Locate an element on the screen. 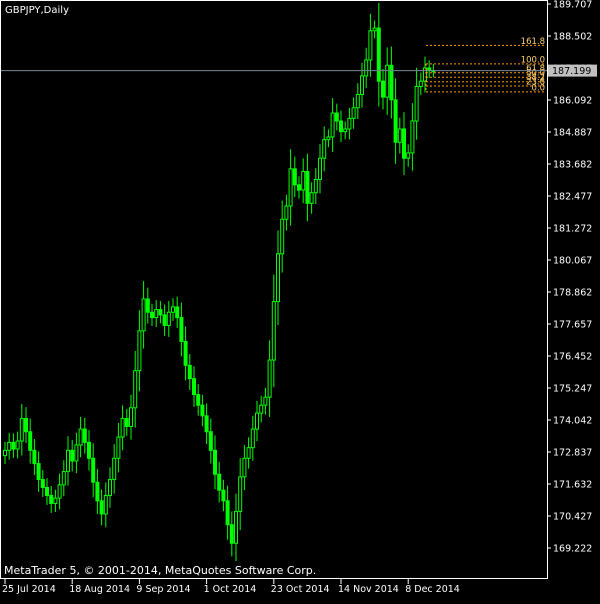 Image resolution: width=600 pixels, height=604 pixels. fibo-level-label: 23.6 is located at coordinates (535, 82).